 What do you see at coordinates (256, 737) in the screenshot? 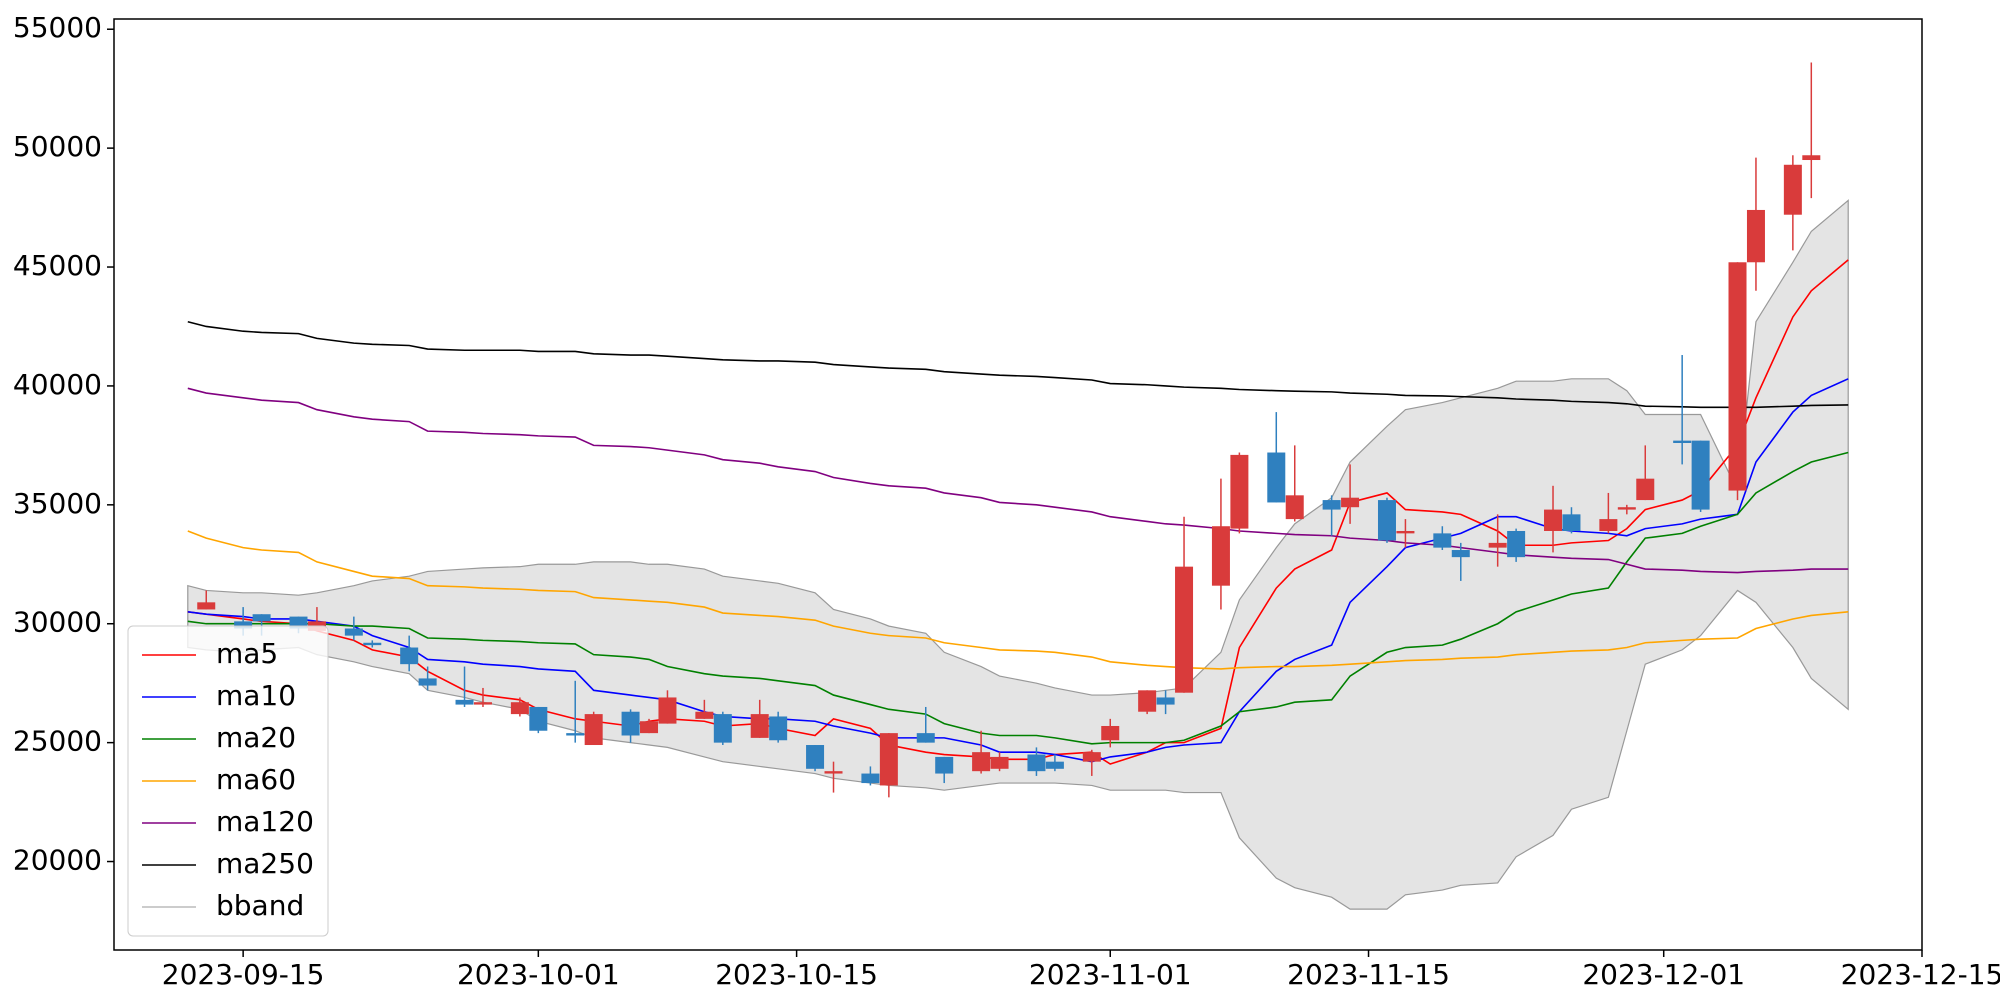
I see `legend-label: ma20` at bounding box center [256, 737].